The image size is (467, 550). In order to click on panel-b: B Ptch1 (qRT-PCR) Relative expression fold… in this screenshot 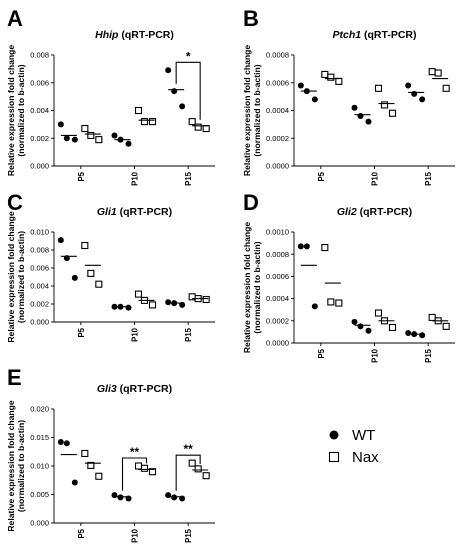, I will do `click(348, 96)`.